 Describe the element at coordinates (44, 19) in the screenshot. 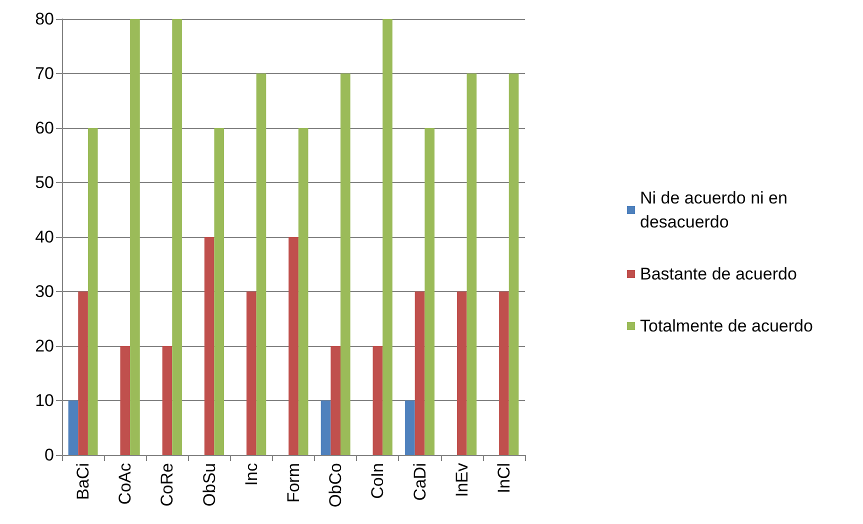

I see `y-tick-label: 80` at that location.